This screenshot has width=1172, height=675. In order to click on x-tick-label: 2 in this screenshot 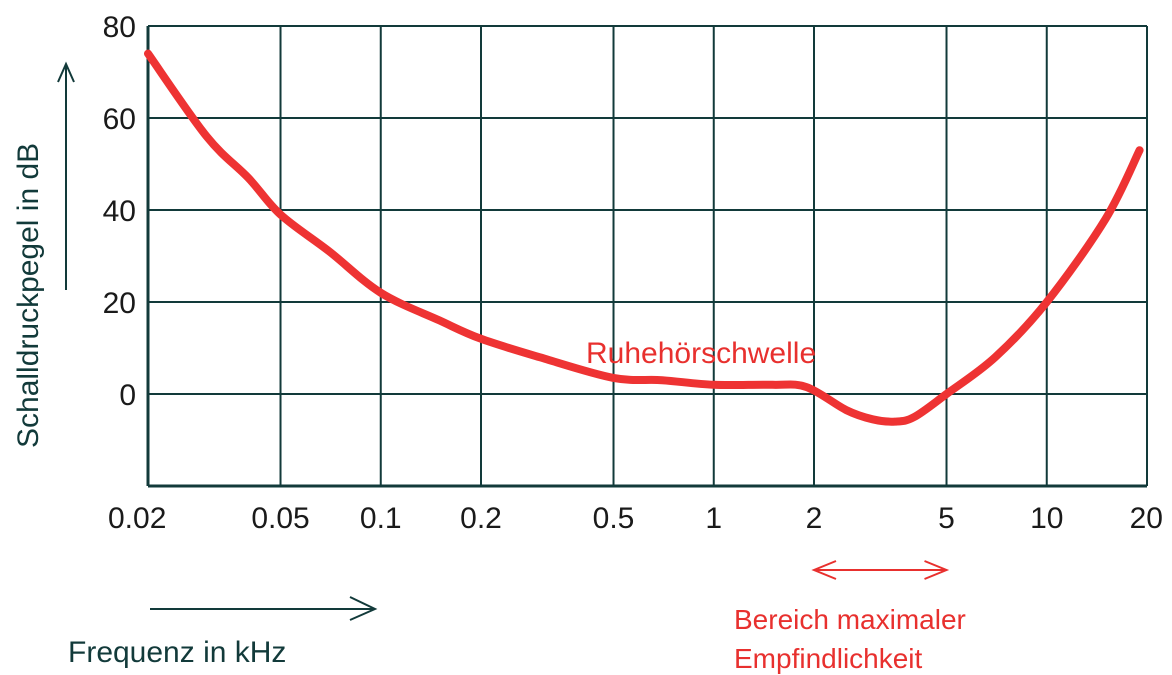, I will do `click(814, 518)`.